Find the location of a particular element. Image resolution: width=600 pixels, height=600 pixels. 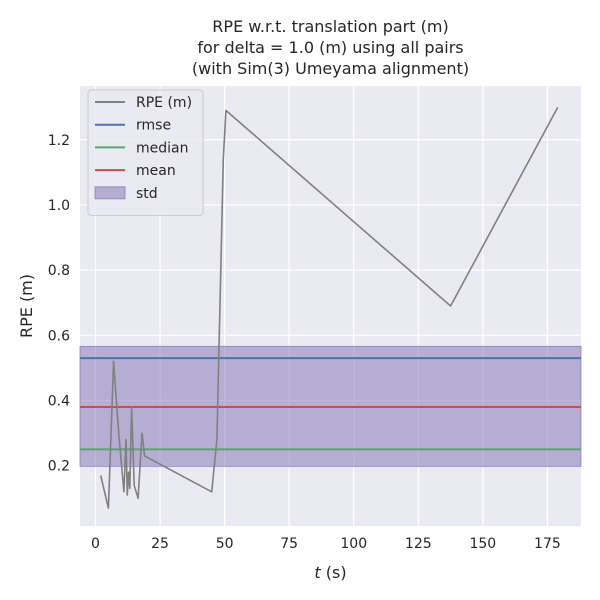

y-tick-label: 0.6 is located at coordinates (59, 336).